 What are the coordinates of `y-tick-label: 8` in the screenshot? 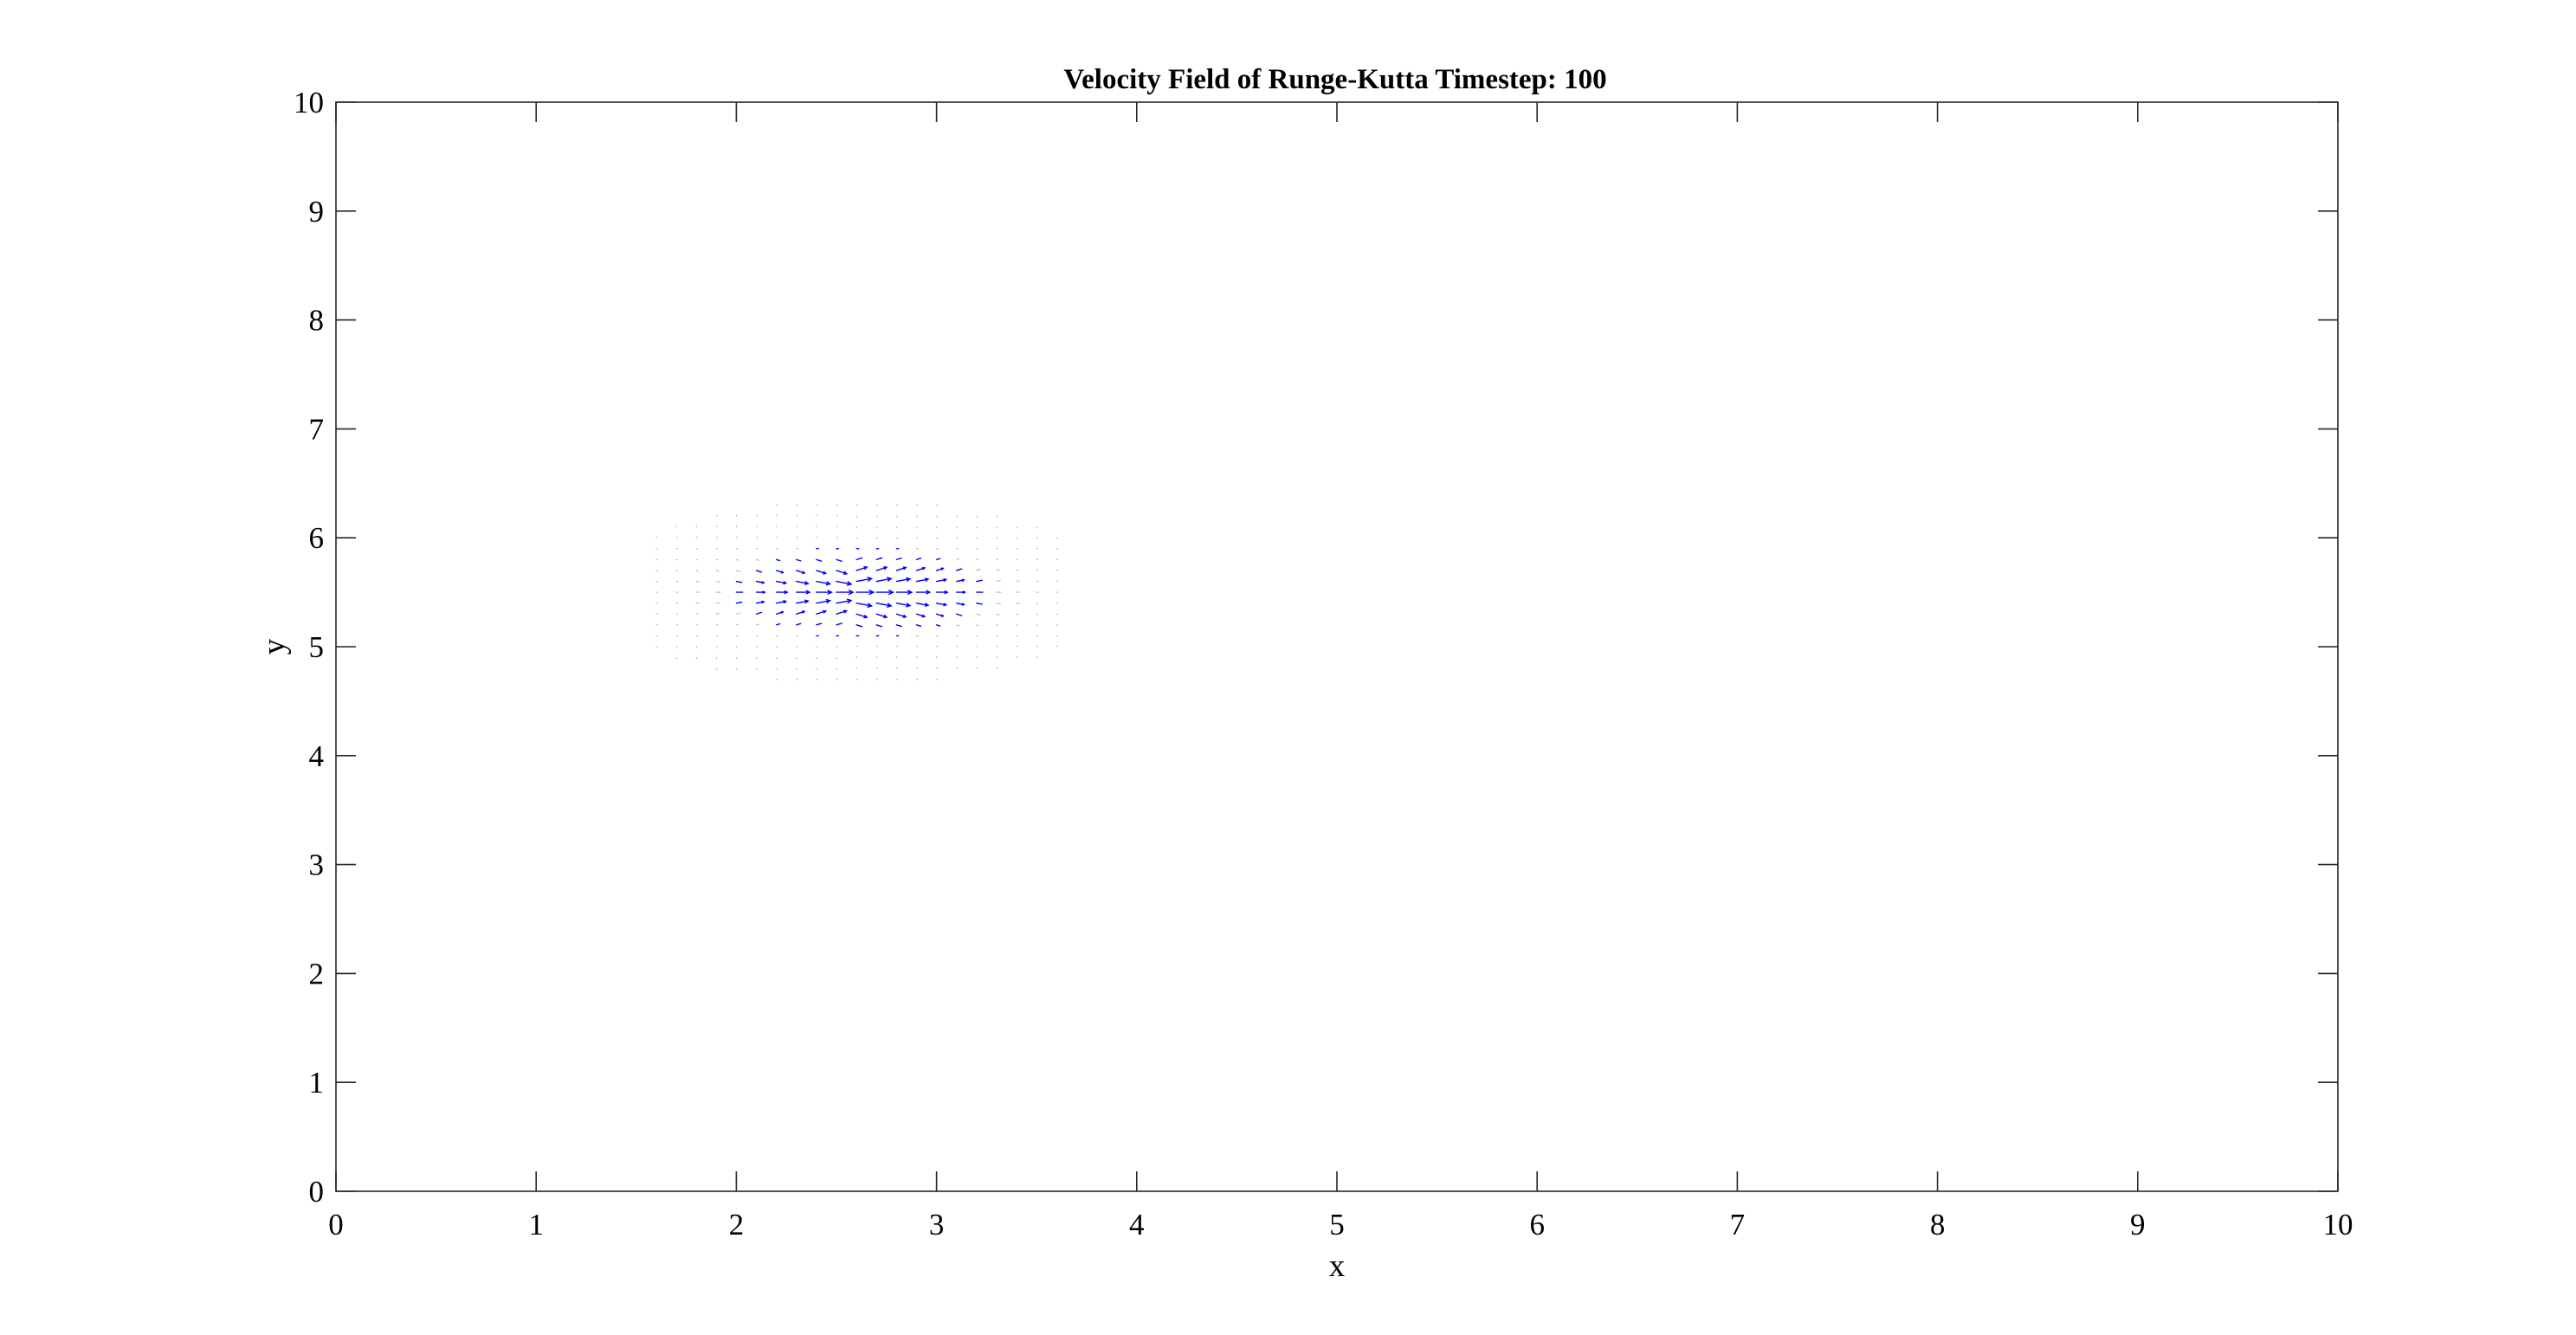 It's located at (317, 321).